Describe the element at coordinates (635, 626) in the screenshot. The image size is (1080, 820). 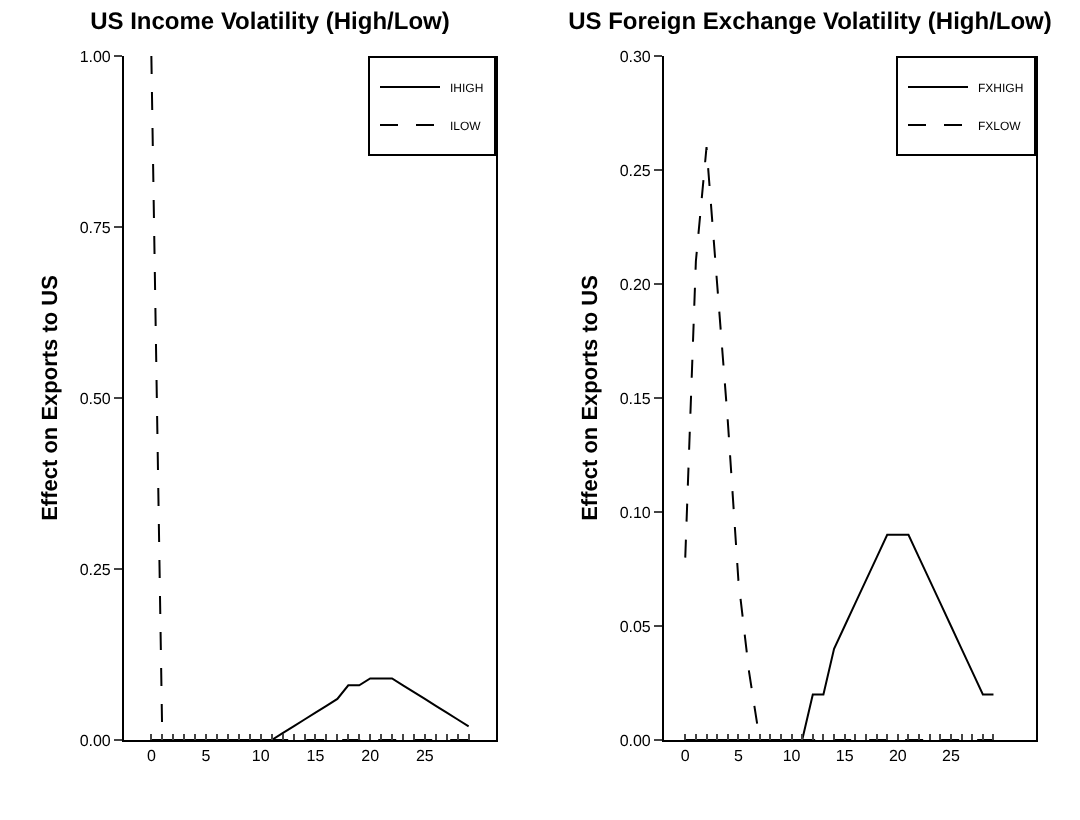
I see `y-tick-label: 0.05` at that location.